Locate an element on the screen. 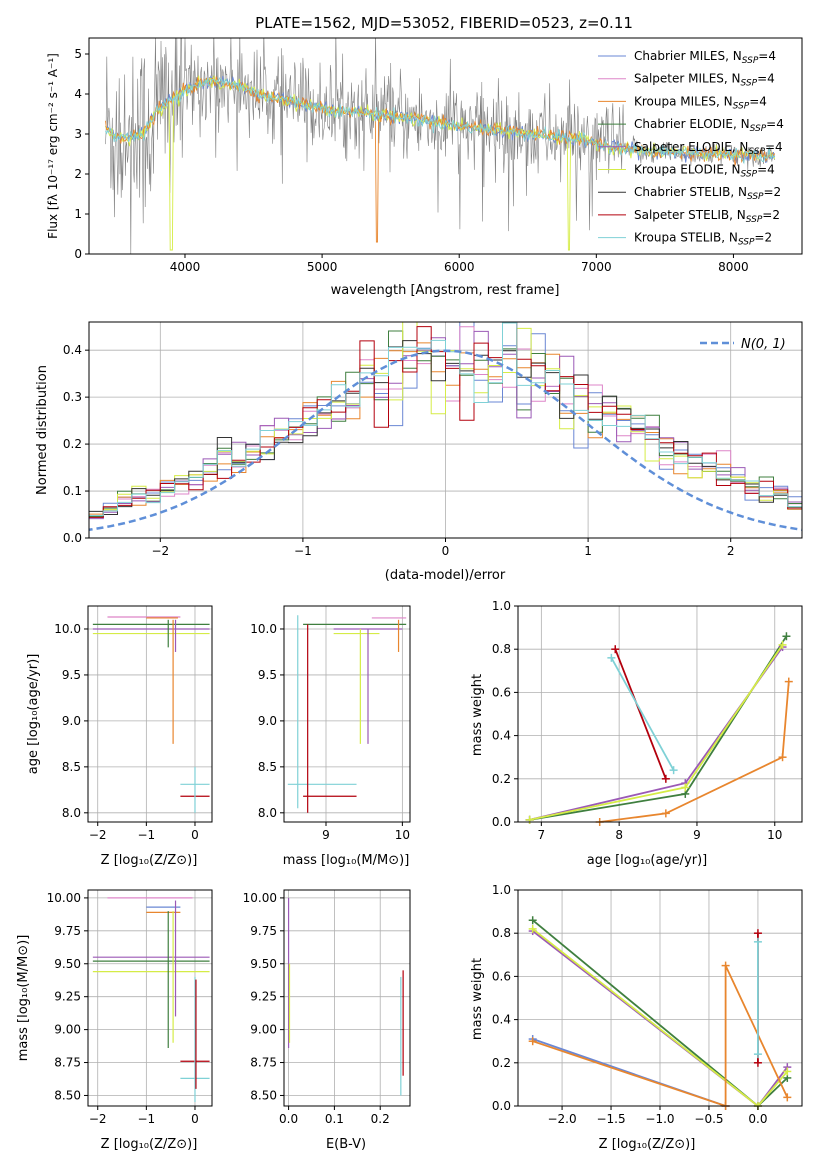  panel-ticks: 9 10 8.0 8.5 9.0 9.5 10.0 is located at coordinates (330, 732).